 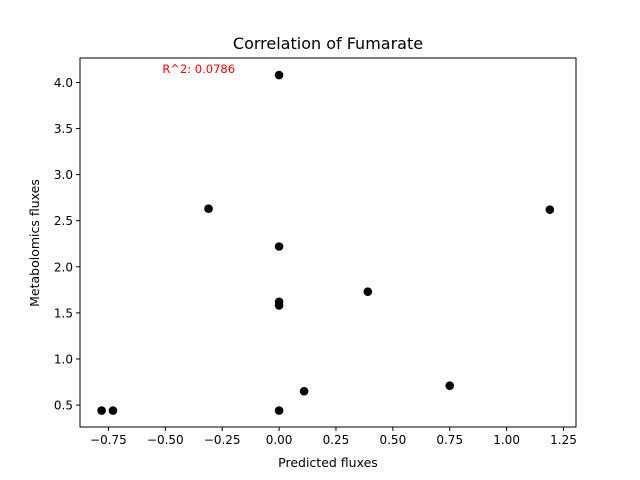 I want to click on x-tick-label: 0.00, so click(x=279, y=440).